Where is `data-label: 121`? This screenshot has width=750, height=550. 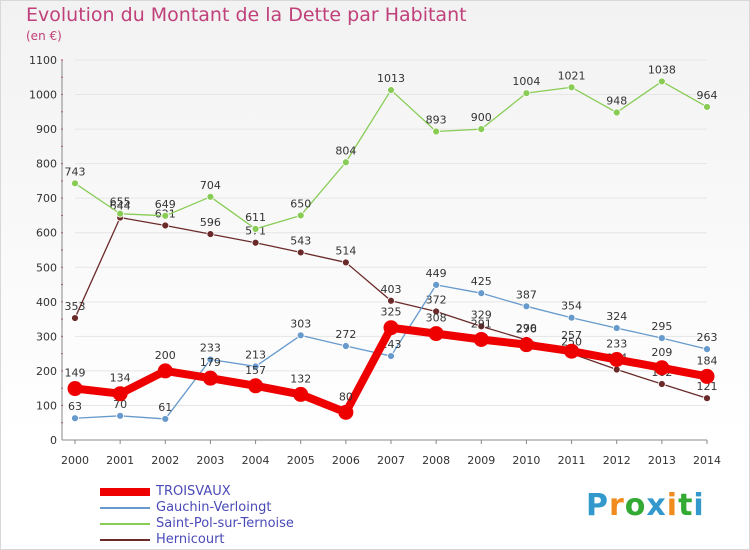
data-label: 121 is located at coordinates (707, 386).